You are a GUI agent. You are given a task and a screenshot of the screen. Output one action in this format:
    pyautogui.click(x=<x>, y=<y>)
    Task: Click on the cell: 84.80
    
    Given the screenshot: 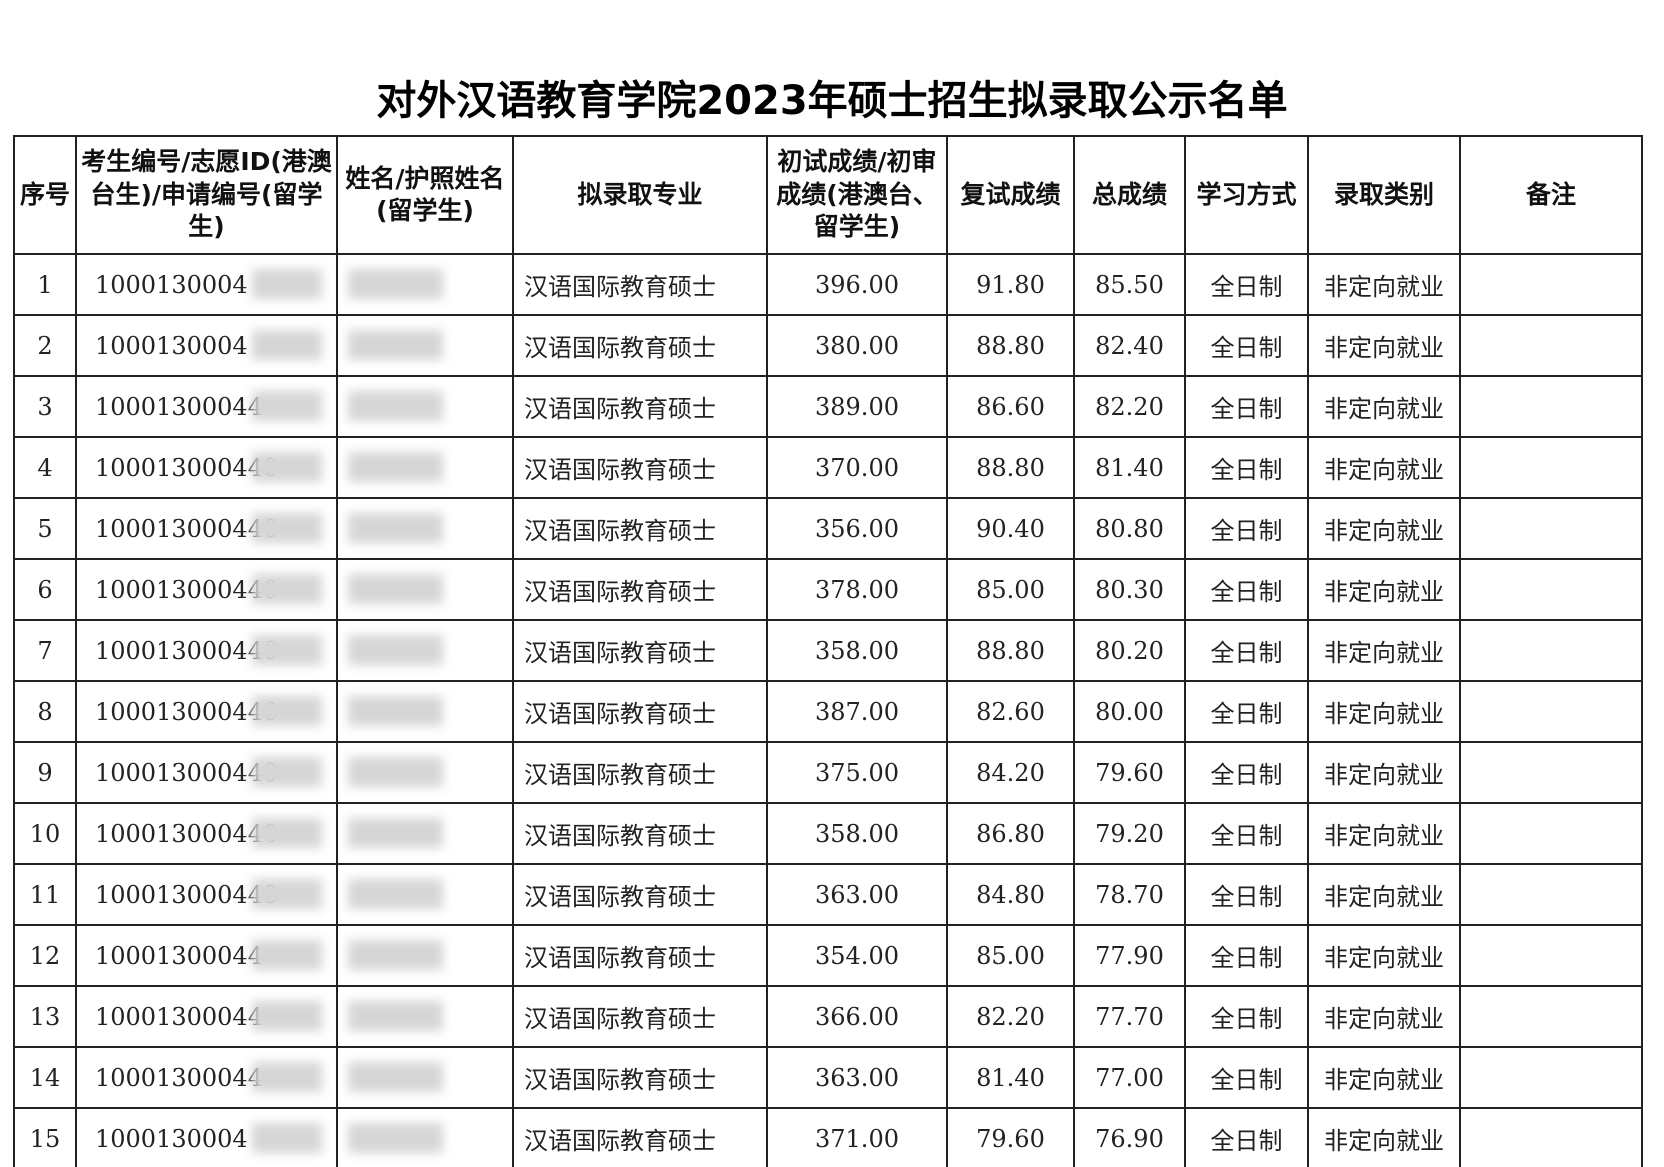 What is the action you would take?
    pyautogui.click(x=1010, y=894)
    